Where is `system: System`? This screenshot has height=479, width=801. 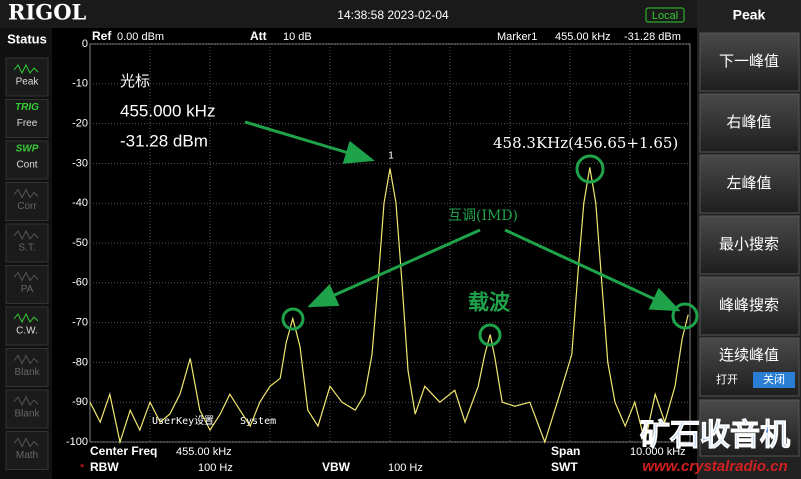 system: System is located at coordinates (258, 421).